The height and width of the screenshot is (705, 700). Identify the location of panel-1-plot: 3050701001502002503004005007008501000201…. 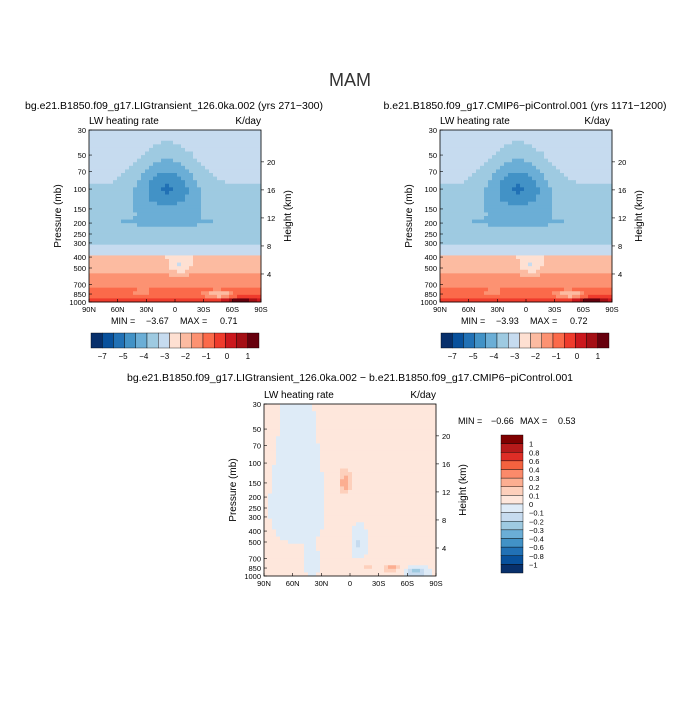
(173, 220).